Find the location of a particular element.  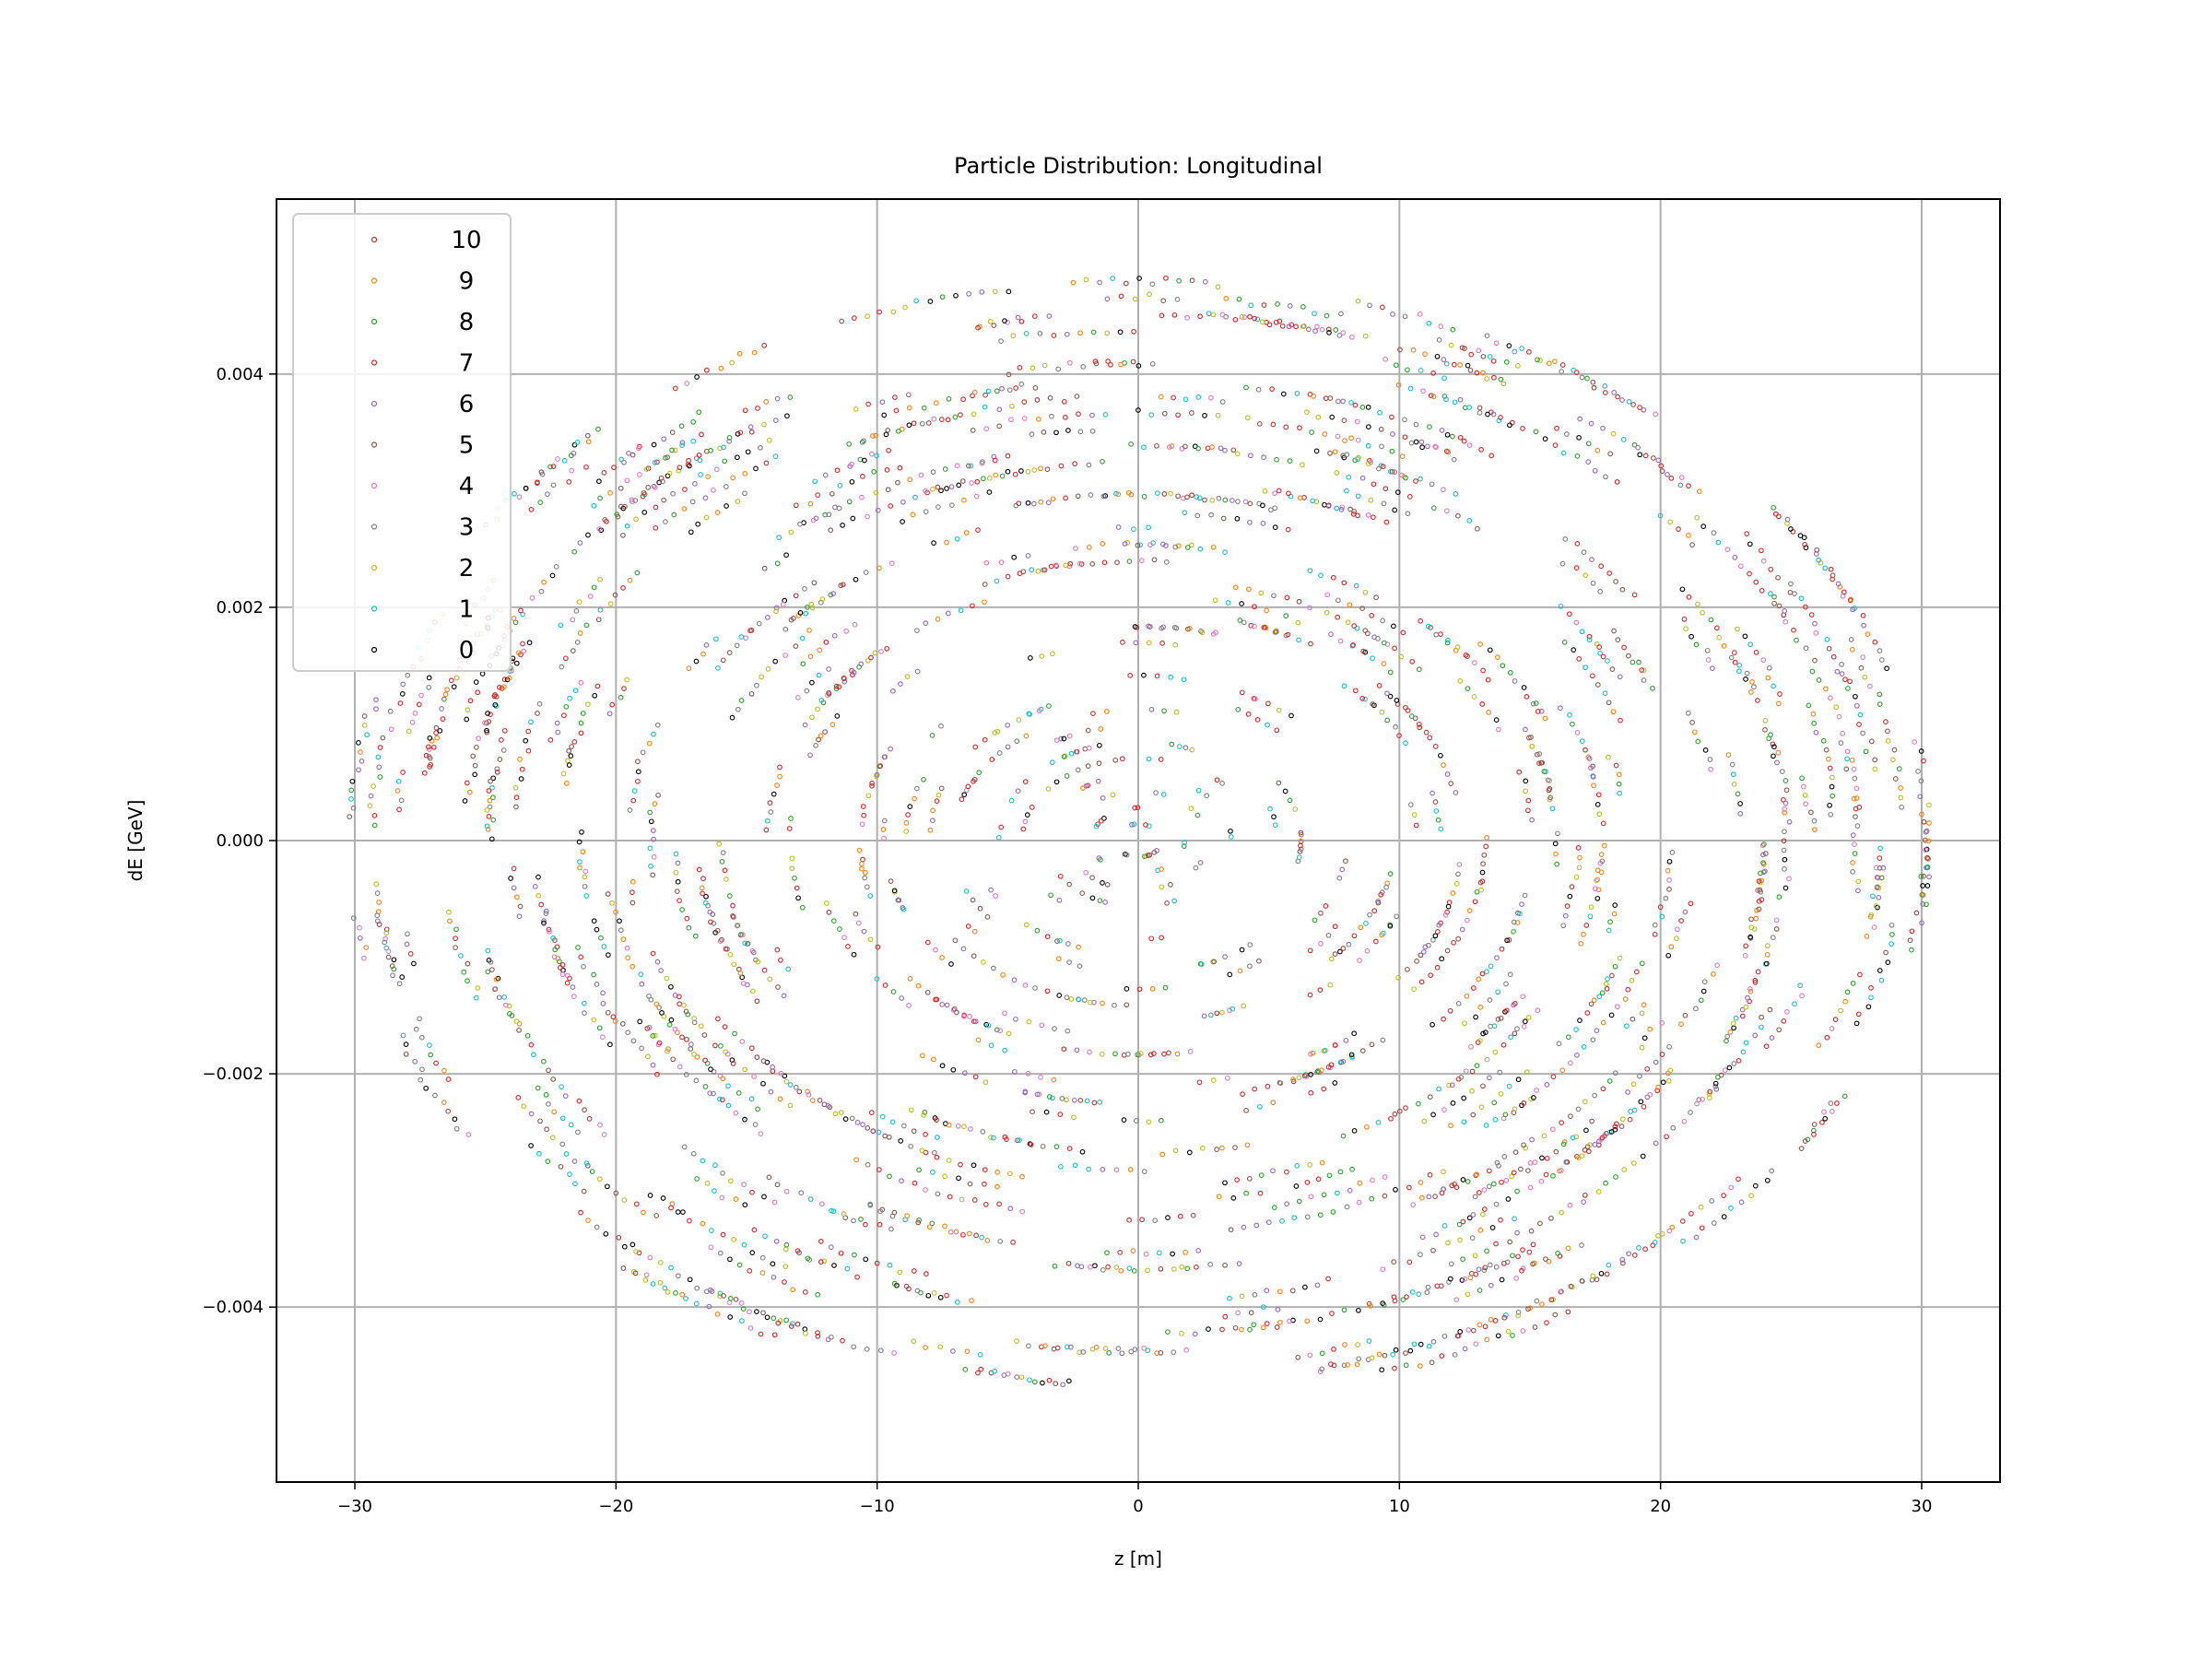

x-tick-label: 10 is located at coordinates (1399, 1506).